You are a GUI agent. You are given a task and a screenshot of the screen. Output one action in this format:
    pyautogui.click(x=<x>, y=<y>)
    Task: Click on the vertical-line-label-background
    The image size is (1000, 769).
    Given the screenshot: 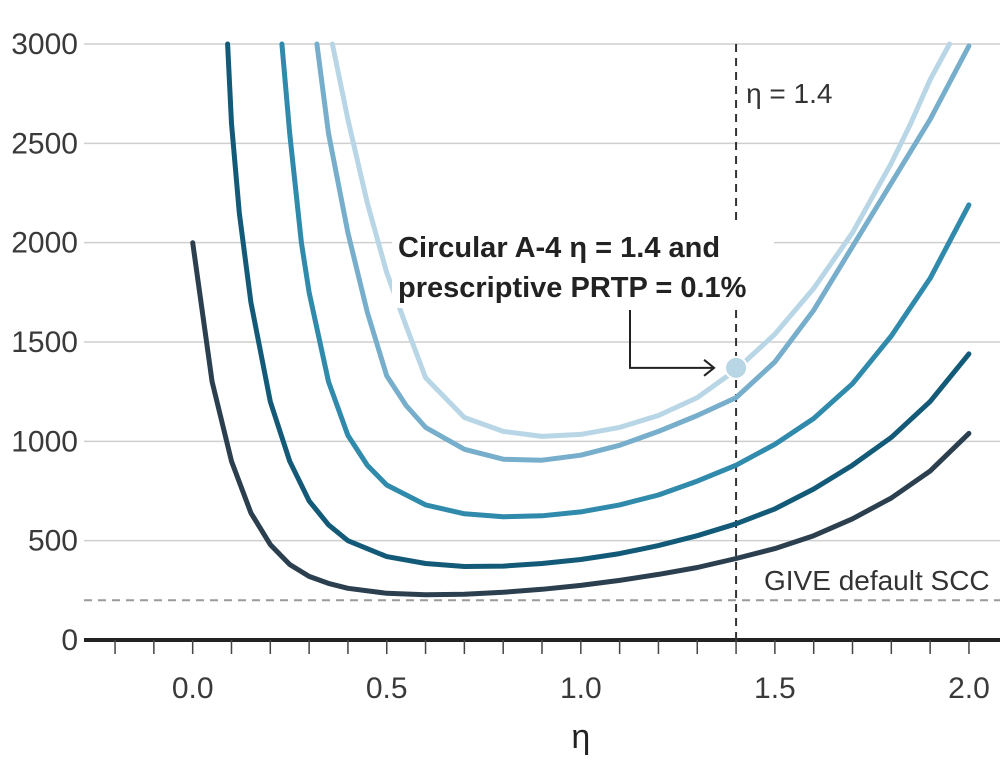 What is the action you would take?
    pyautogui.click(x=794, y=92)
    